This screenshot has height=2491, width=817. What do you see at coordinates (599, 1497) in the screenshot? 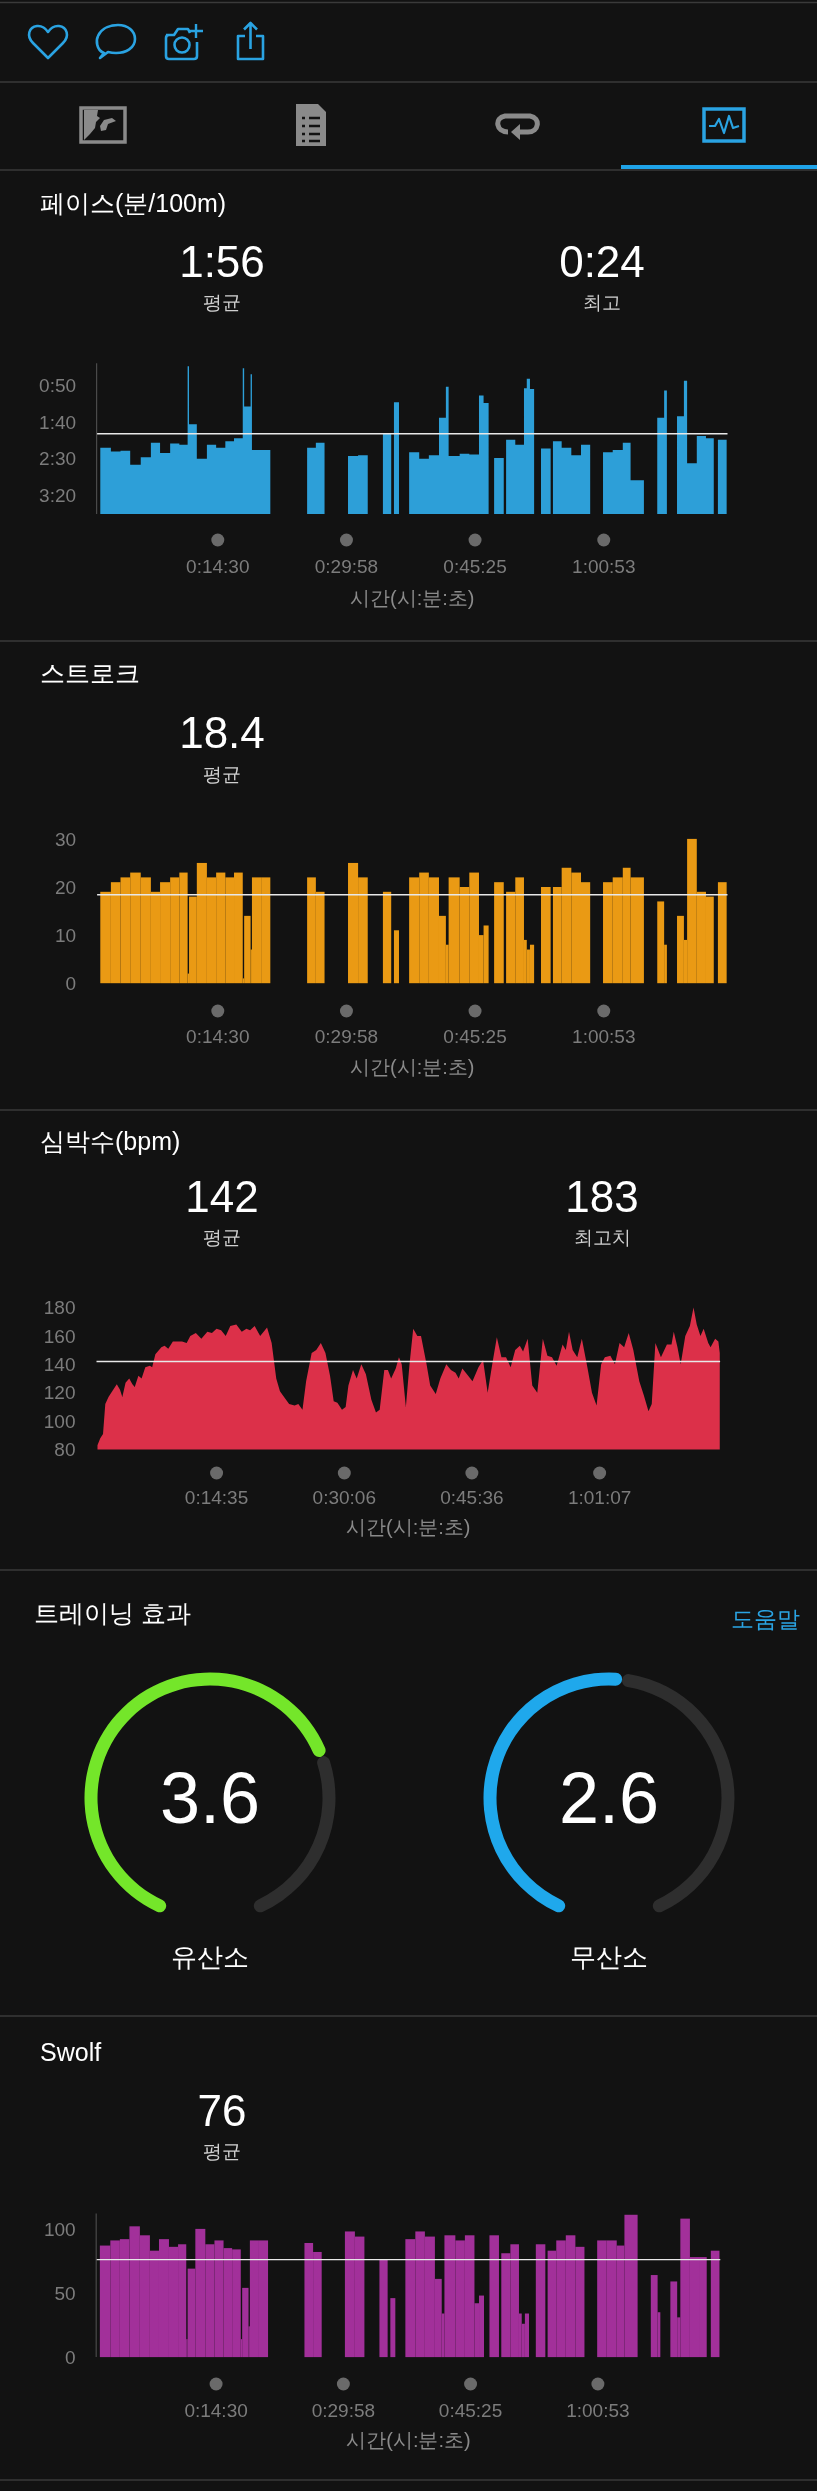
I see `x-tick-label: 1:01:07` at bounding box center [599, 1497].